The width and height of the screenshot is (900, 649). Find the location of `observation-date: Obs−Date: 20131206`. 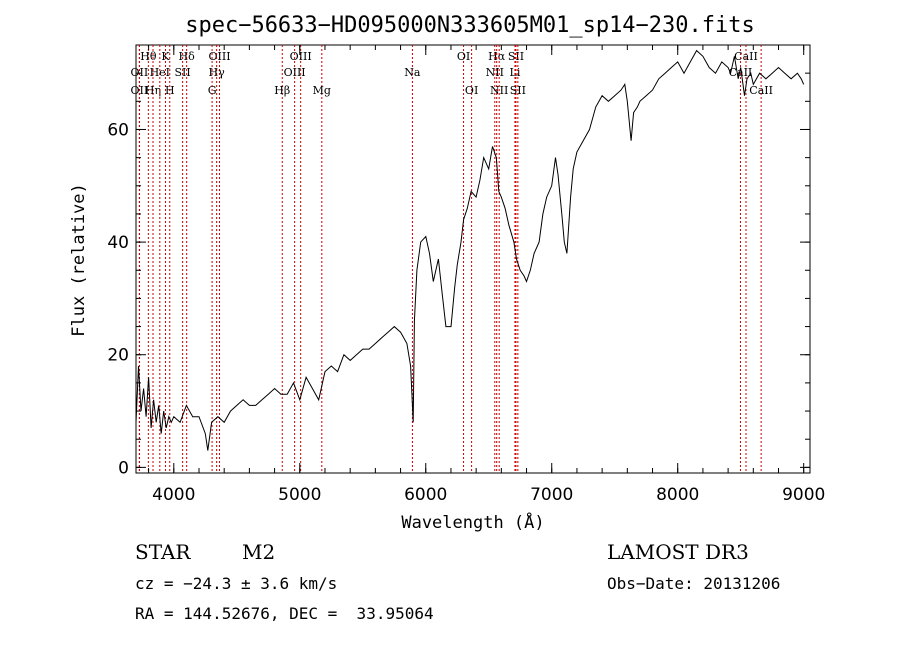

observation-date: Obs−Date: 20131206 is located at coordinates (694, 583).